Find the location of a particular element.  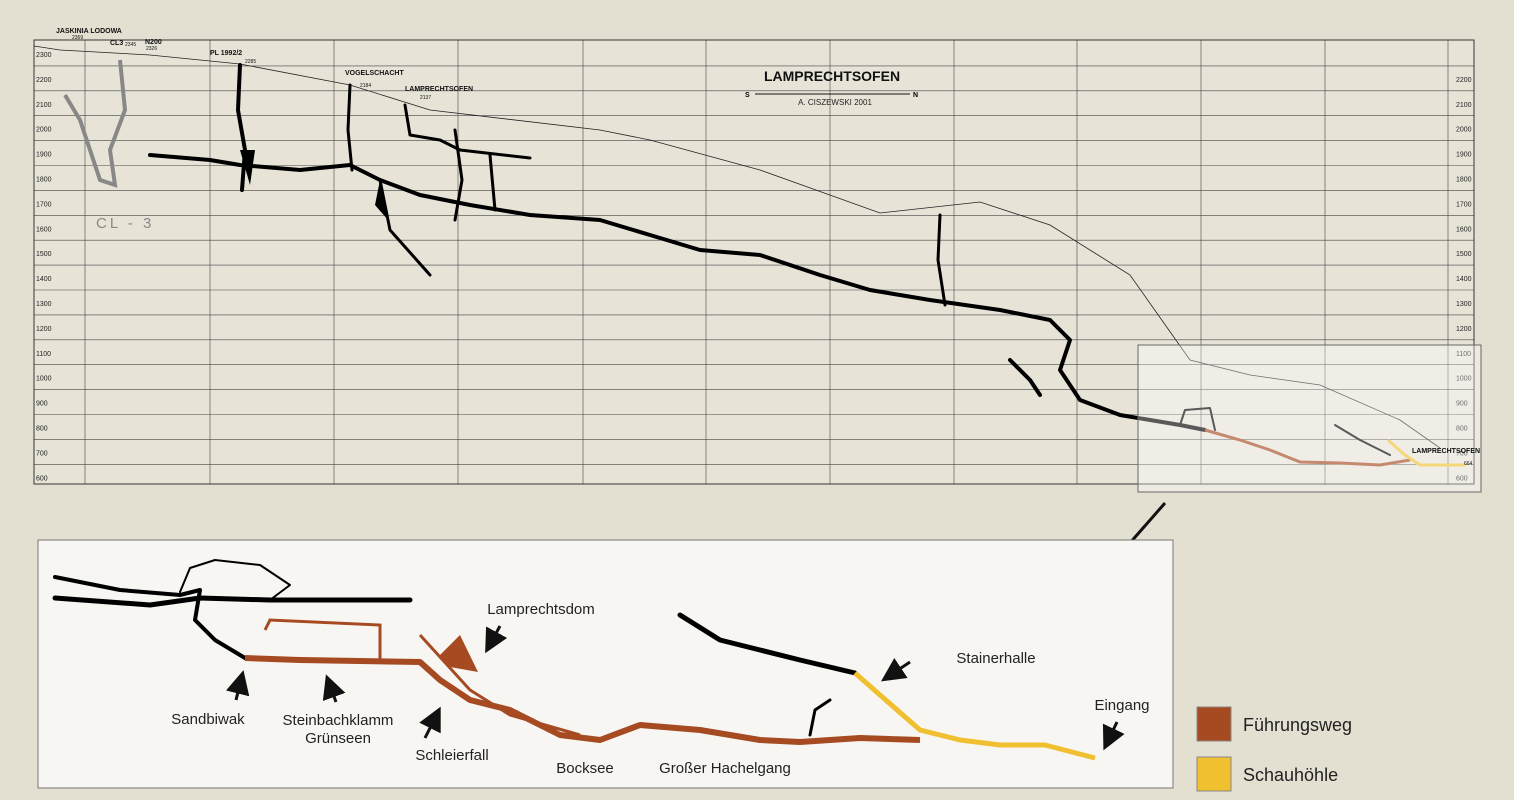

cave-label: CL - 3 is located at coordinates (125, 223).